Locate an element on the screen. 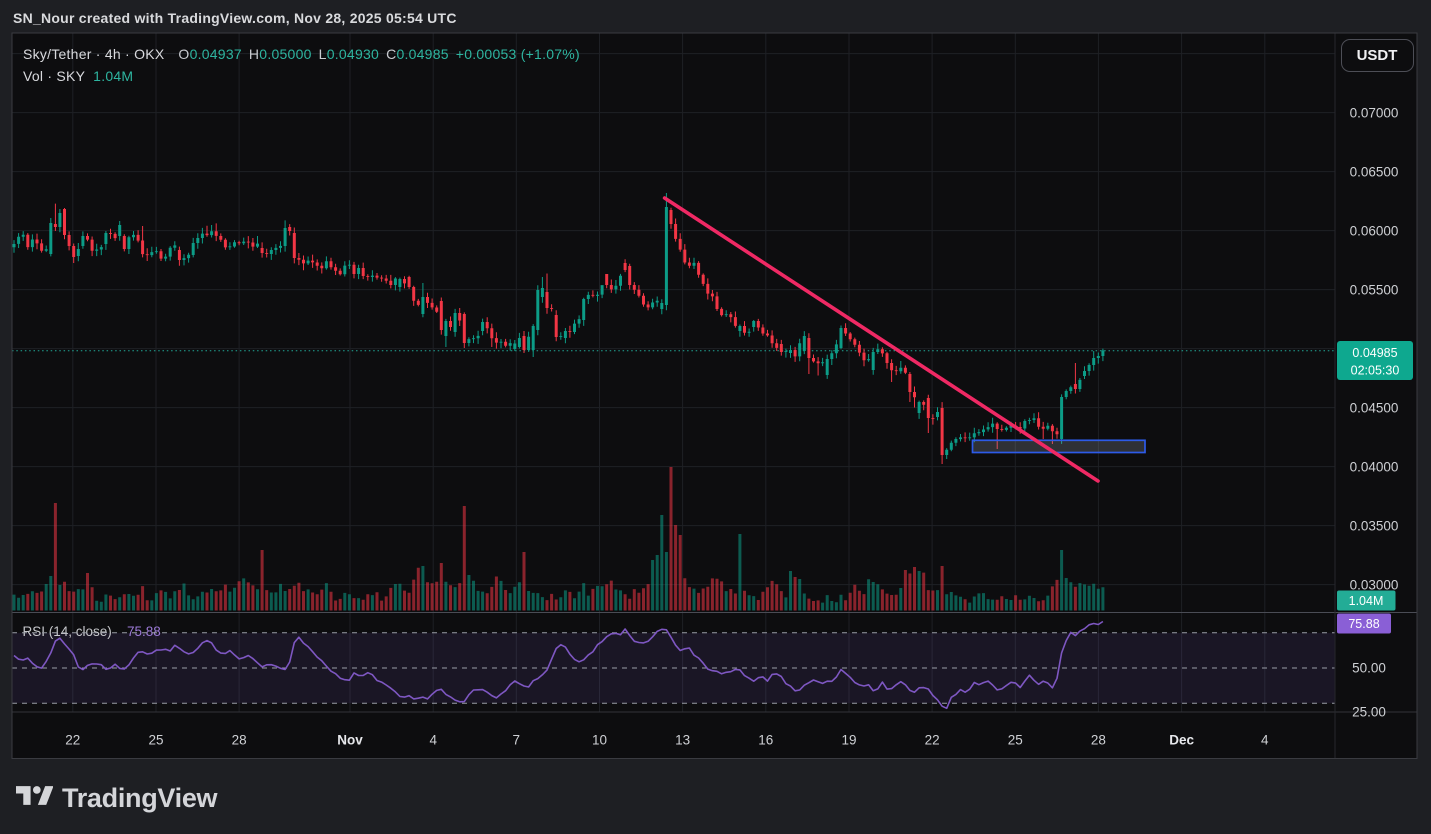 Image resolution: width=1431 pixels, height=834 pixels. svg-text: 1.04M is located at coordinates (1366, 601).